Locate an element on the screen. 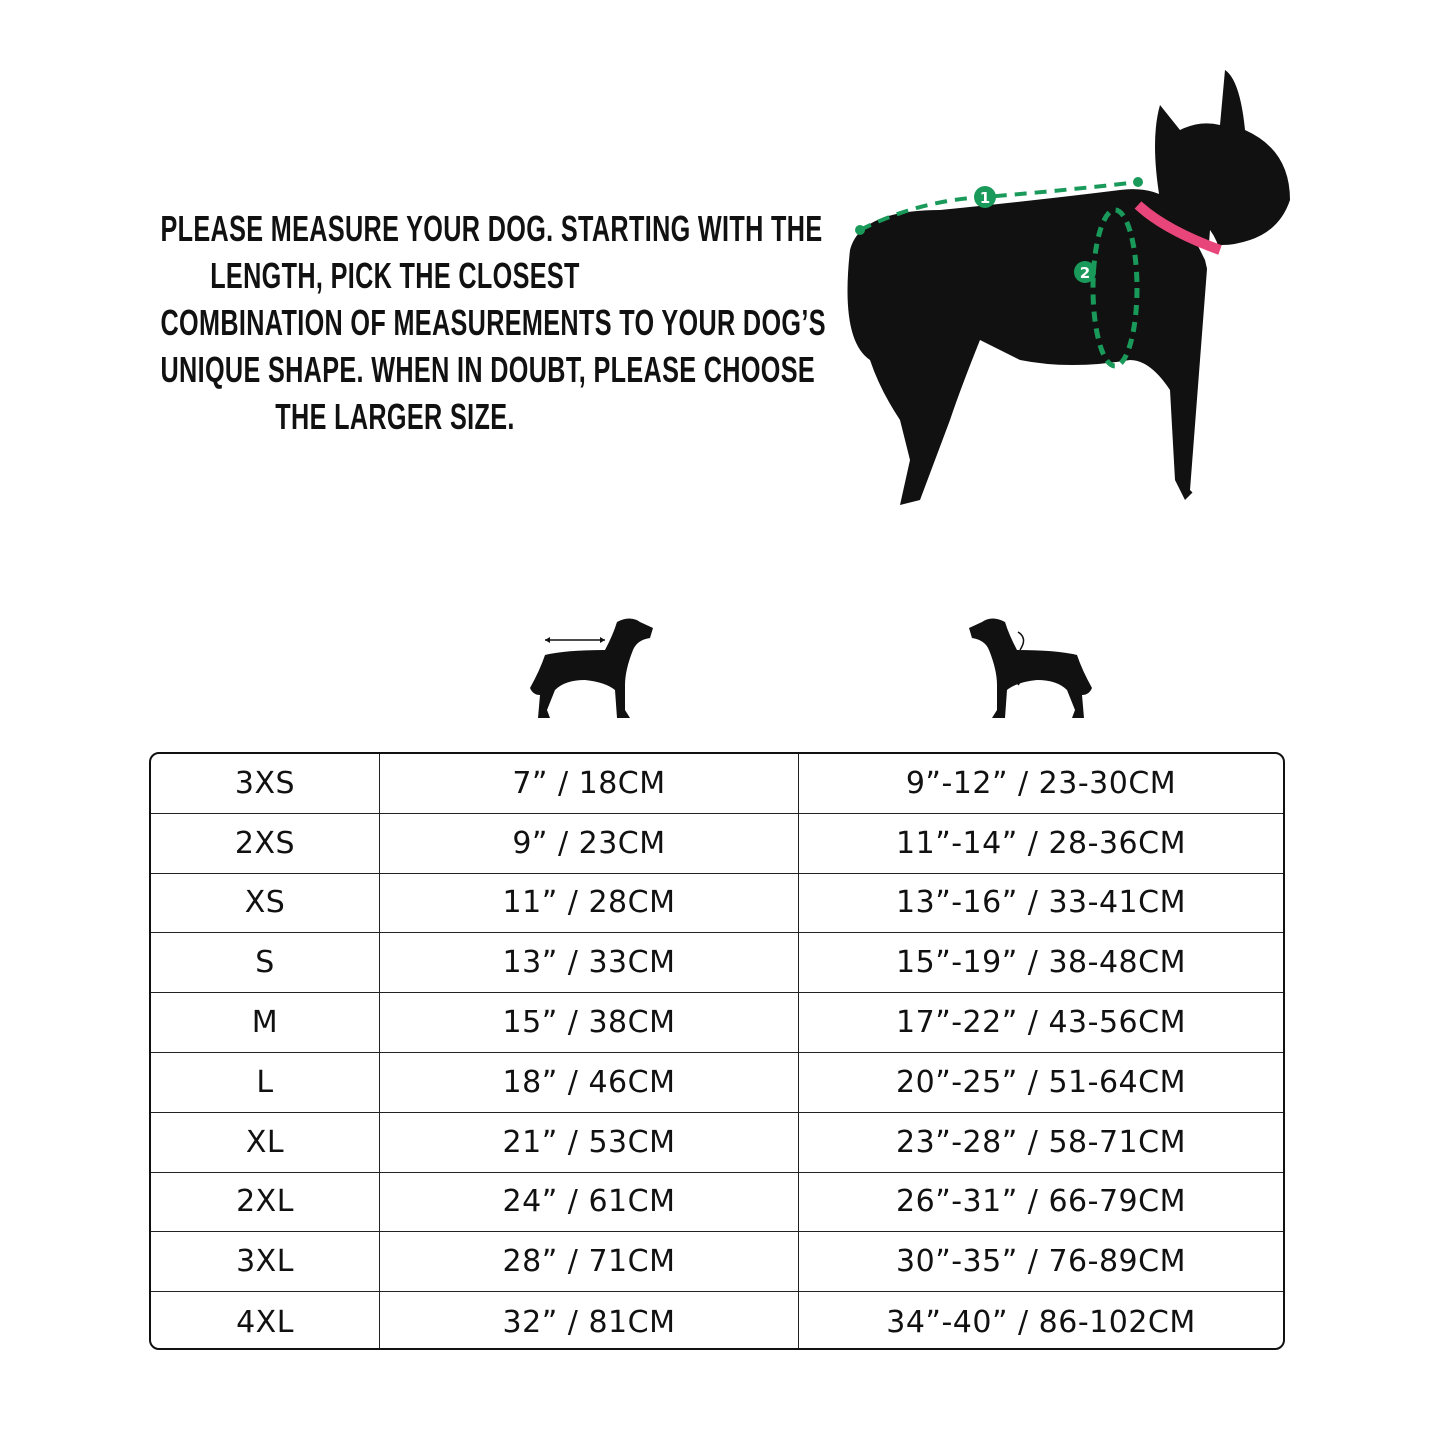 The width and height of the screenshot is (1445, 1445). dog-girth-icon is located at coordinates (1030, 668).